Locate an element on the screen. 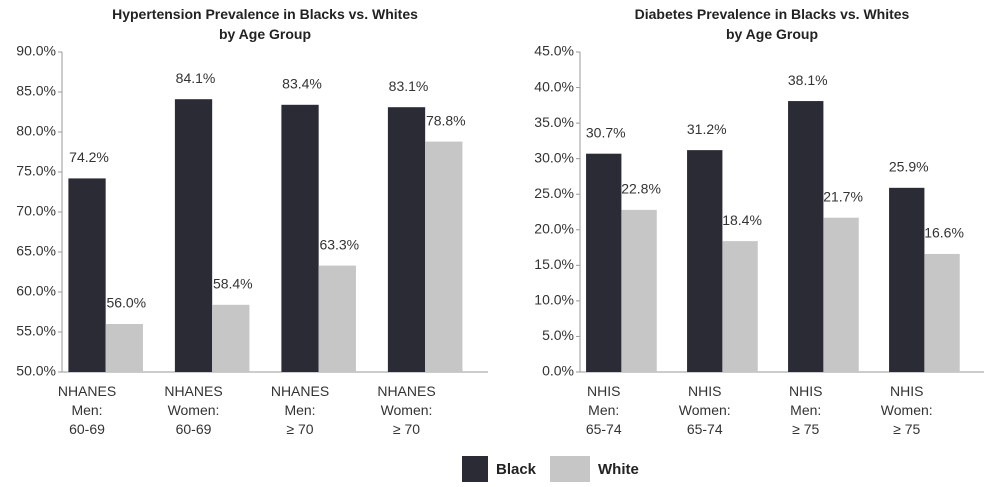 This screenshot has width=984, height=487. y-tick-label: 60.0% is located at coordinates (36, 291).